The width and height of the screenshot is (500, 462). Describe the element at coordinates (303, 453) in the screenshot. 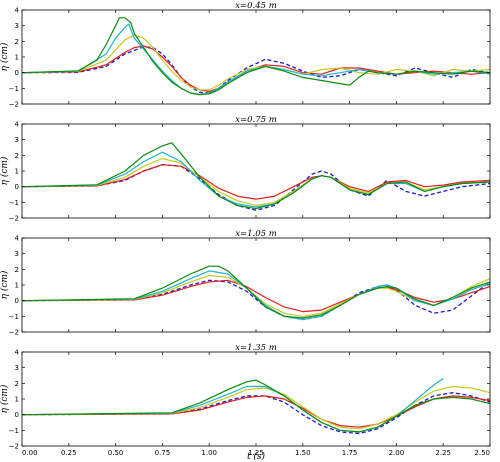

I see `x-tick-label: 1.50` at that location.